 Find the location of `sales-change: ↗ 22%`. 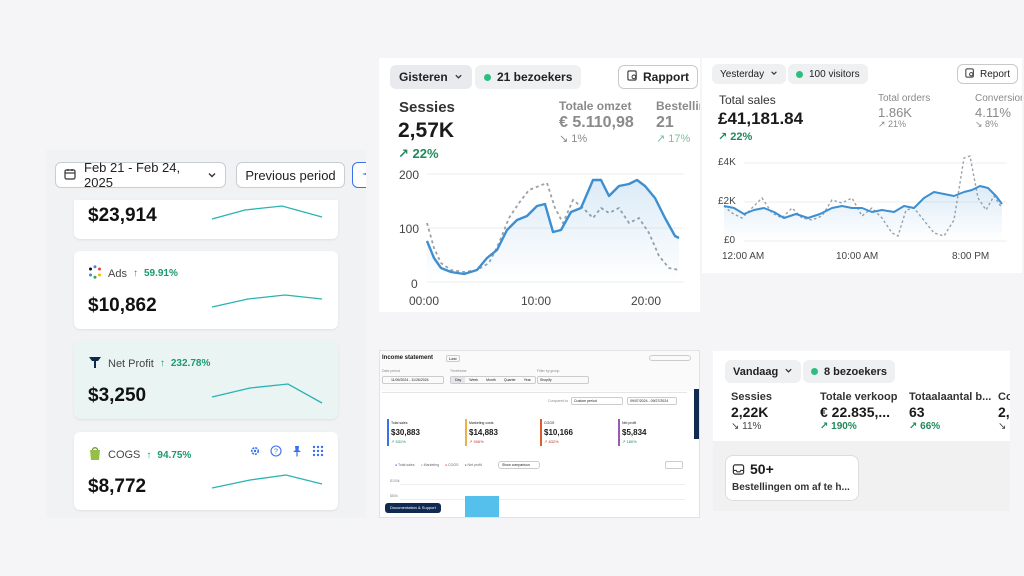

sales-change: ↗ 22% is located at coordinates (735, 137).